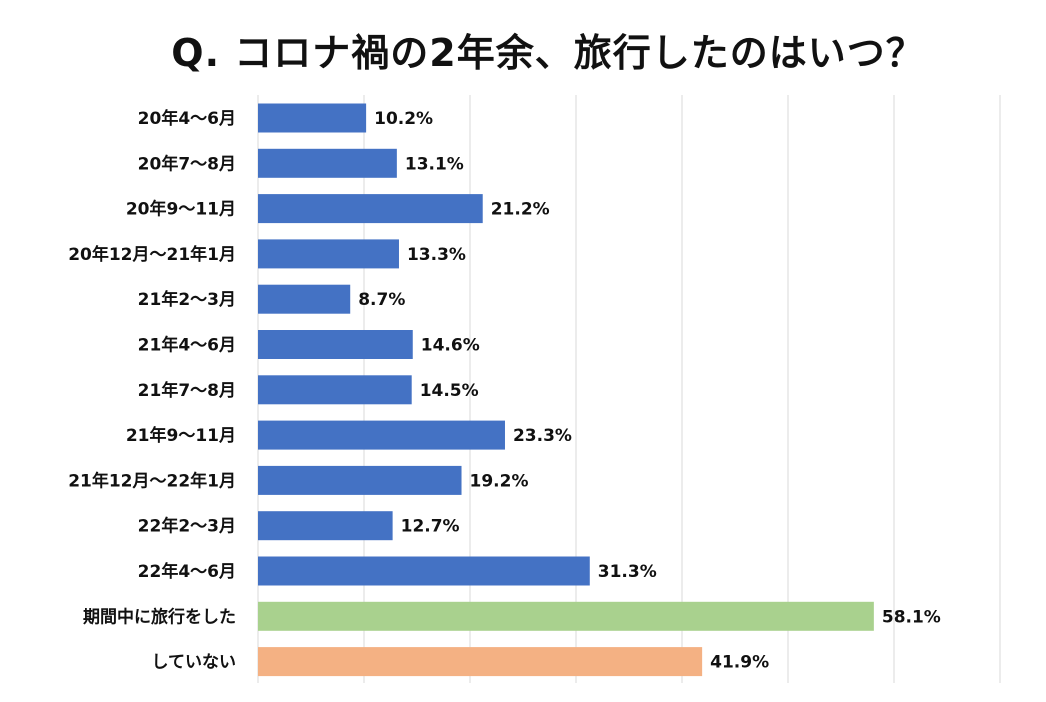 Image resolution: width=1046 pixels, height=702 pixels. Describe the element at coordinates (450, 346) in the screenshot. I see `data-label: 14.6%` at that location.